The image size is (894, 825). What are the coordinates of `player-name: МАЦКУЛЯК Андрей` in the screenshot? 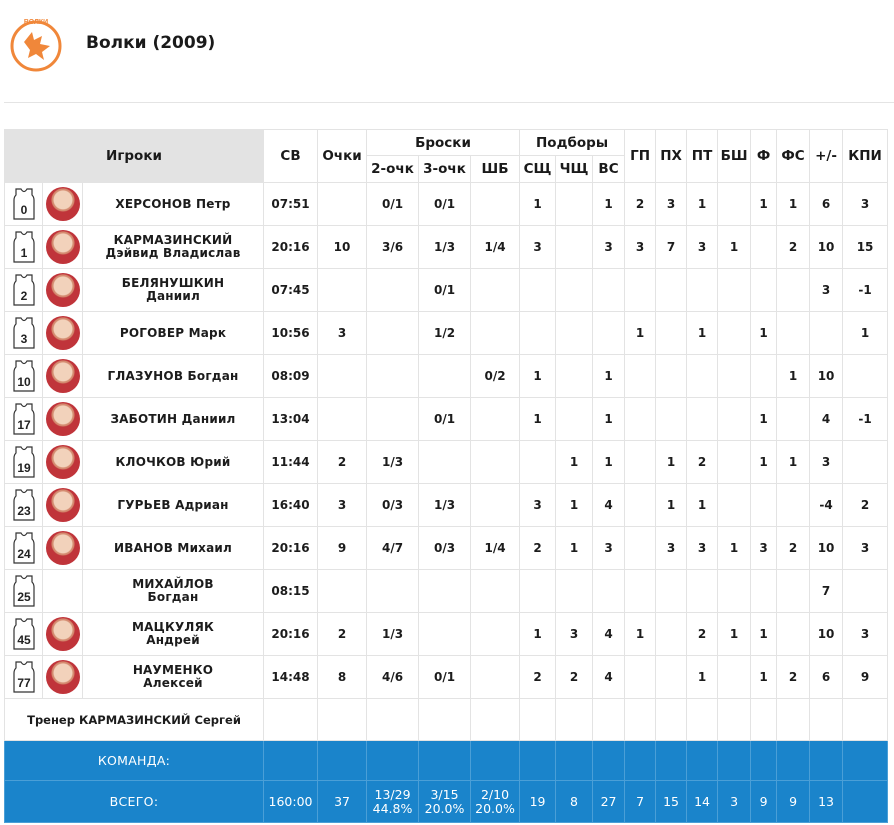 It's located at (173, 634).